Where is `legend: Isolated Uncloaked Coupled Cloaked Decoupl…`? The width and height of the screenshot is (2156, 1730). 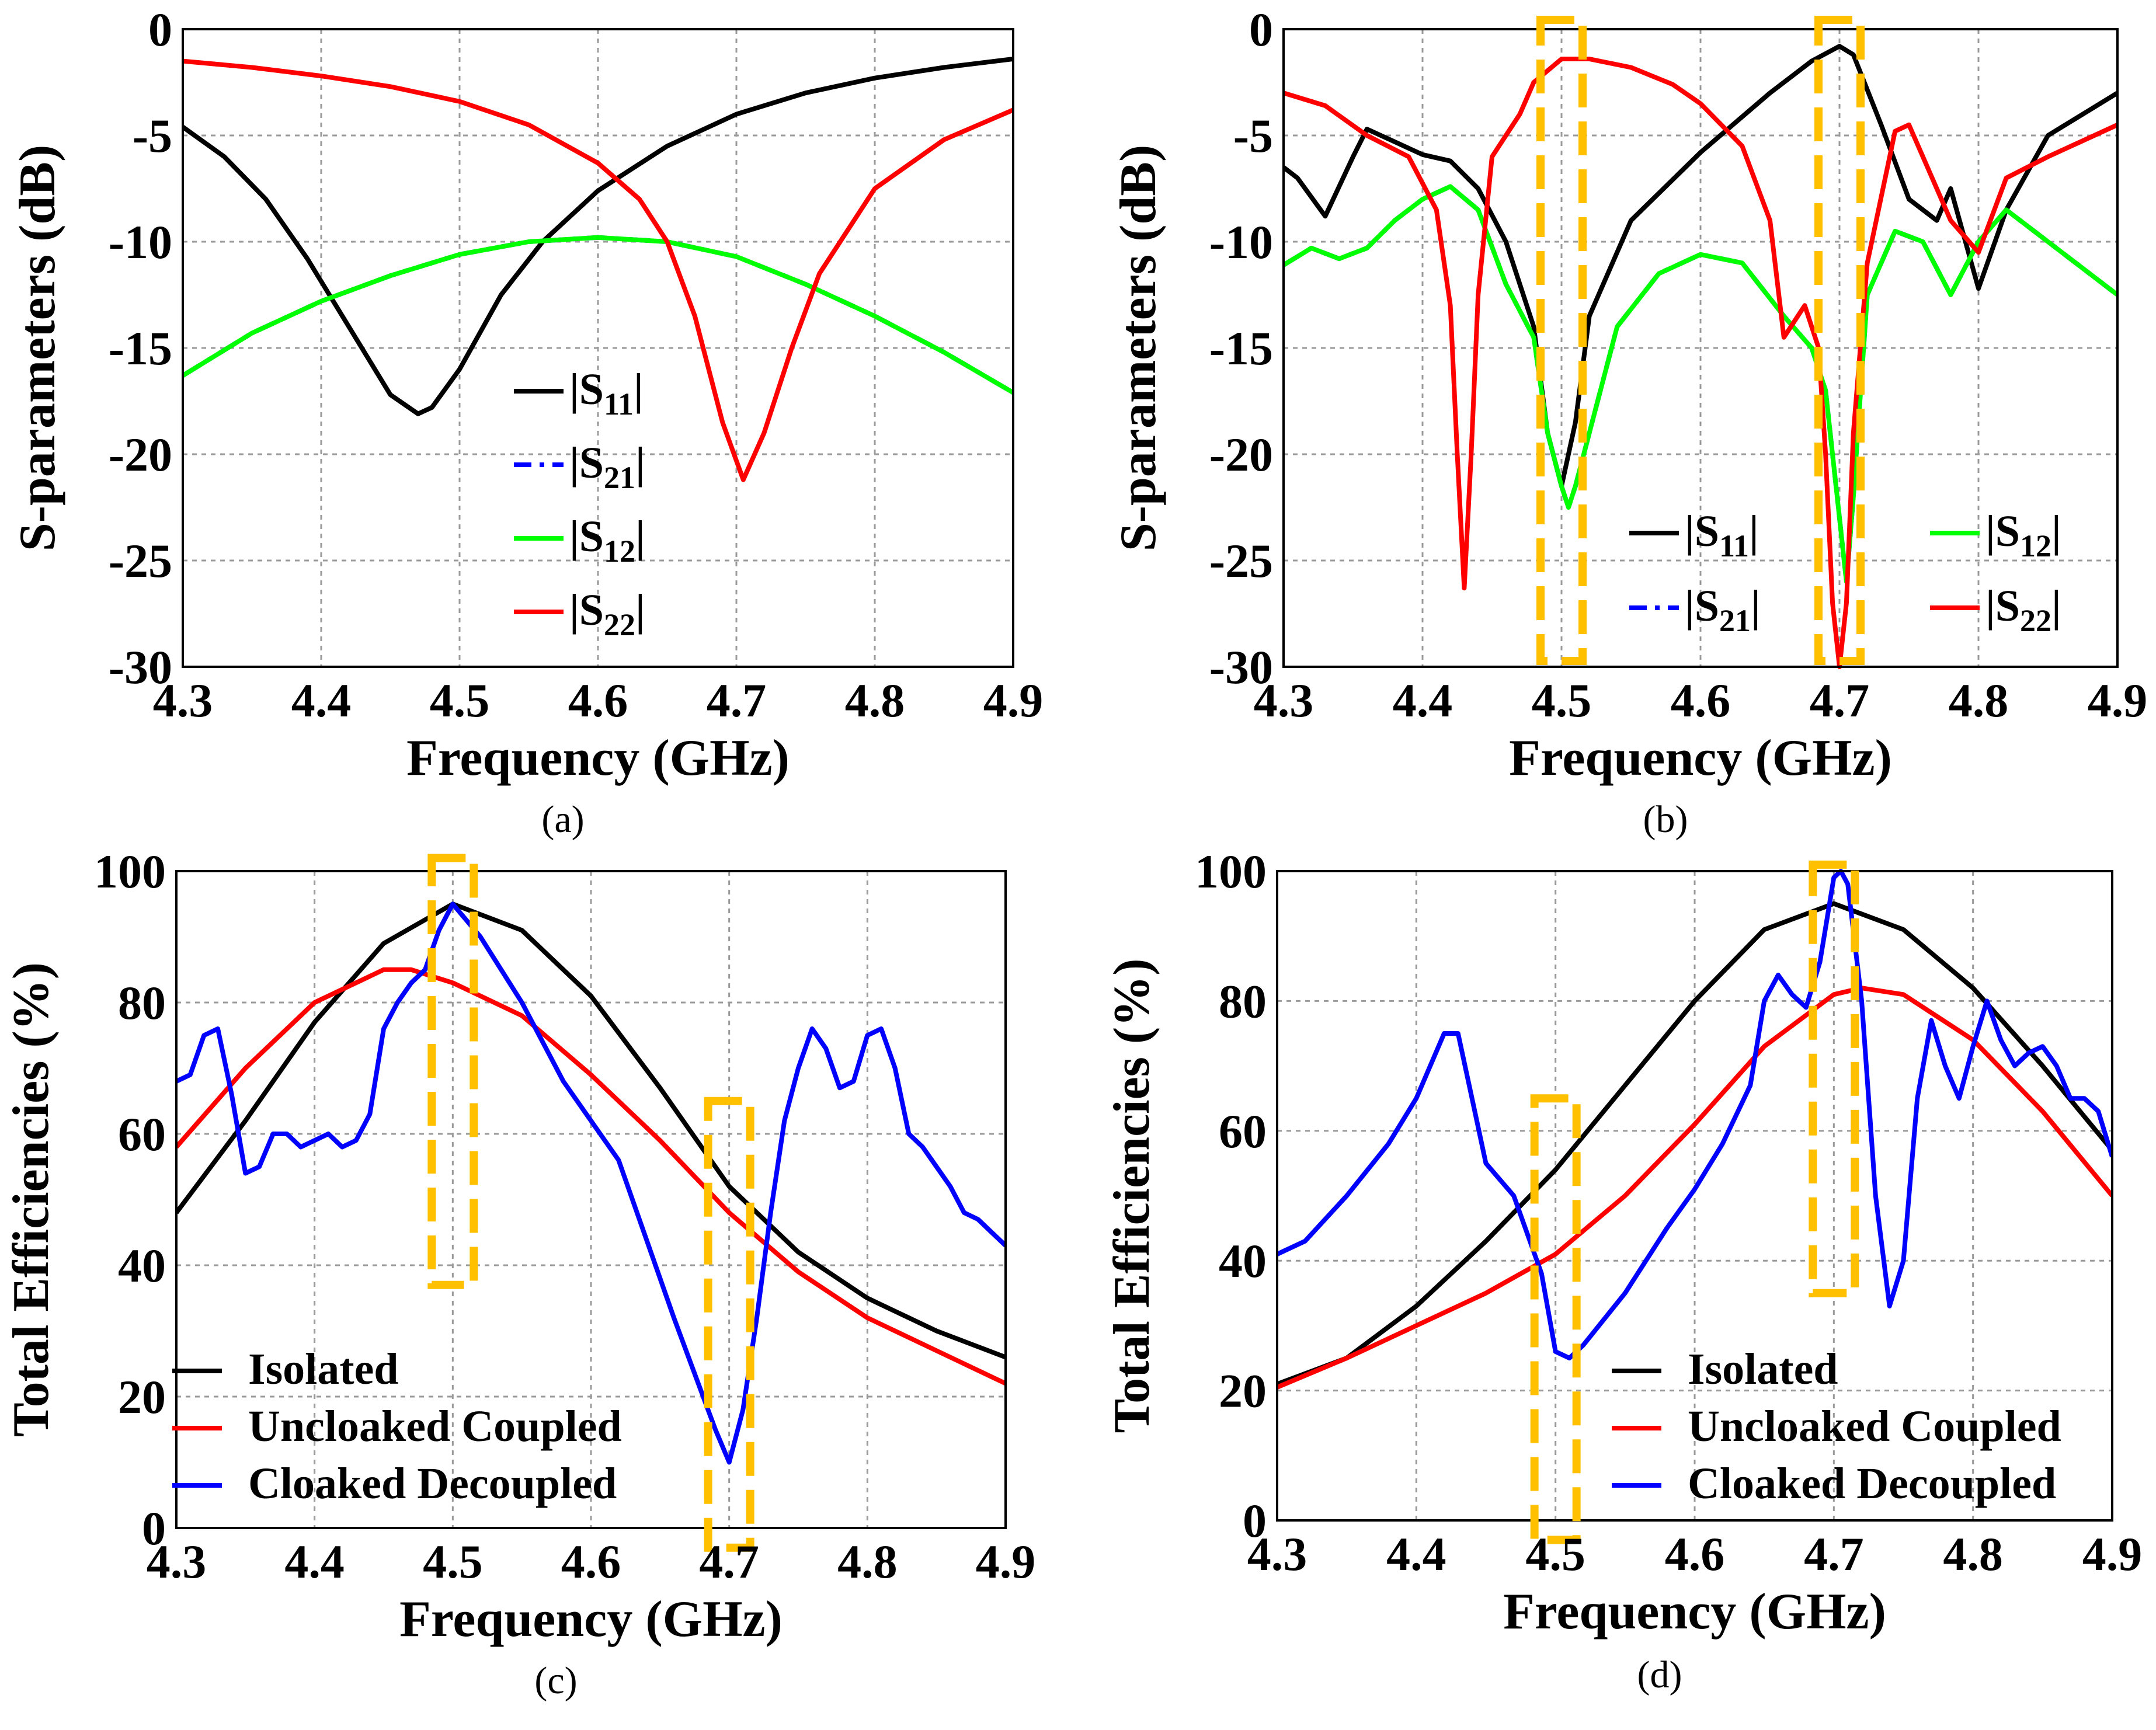 legend: Isolated Uncloaked Coupled Cloaked Decoupl… is located at coordinates (397, 1426).